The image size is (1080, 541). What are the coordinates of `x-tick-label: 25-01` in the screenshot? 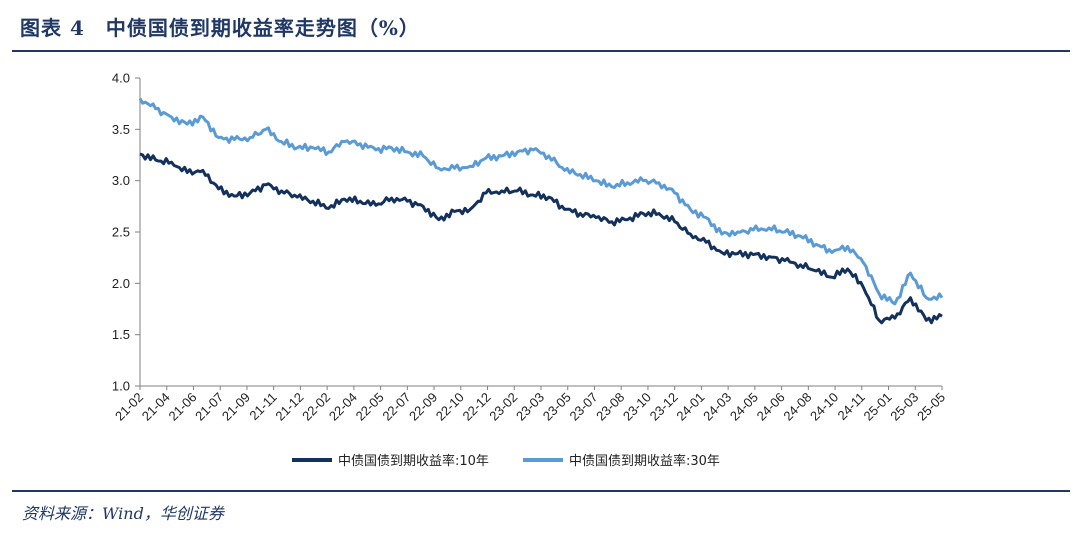 It's located at (878, 407).